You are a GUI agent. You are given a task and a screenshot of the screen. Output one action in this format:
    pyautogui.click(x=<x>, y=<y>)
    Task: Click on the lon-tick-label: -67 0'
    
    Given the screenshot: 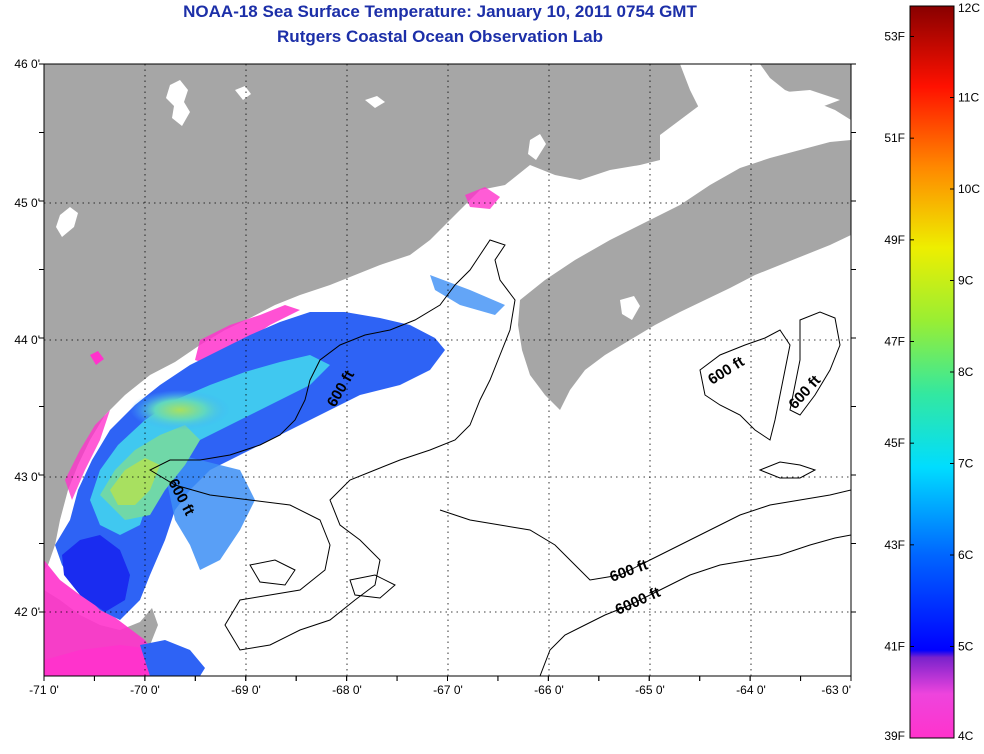 What is the action you would take?
    pyautogui.click(x=448, y=690)
    